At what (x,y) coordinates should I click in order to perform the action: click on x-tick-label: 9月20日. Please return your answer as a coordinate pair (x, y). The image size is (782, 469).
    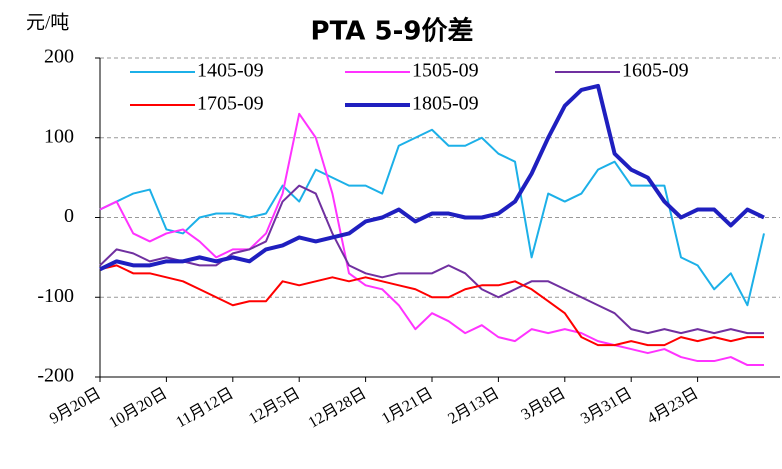
    Looking at the image, I should click on (75, 406).